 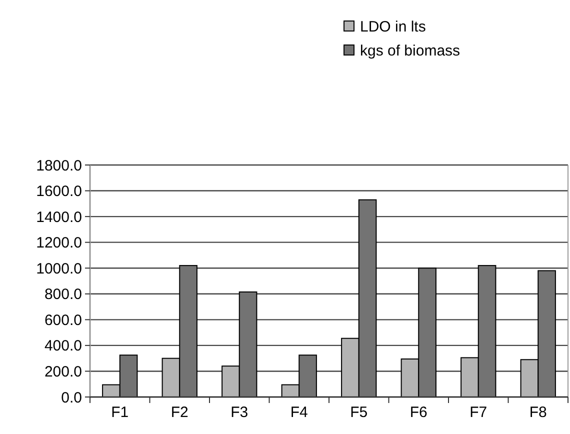 I want to click on x-tick-label: F7, so click(x=479, y=412).